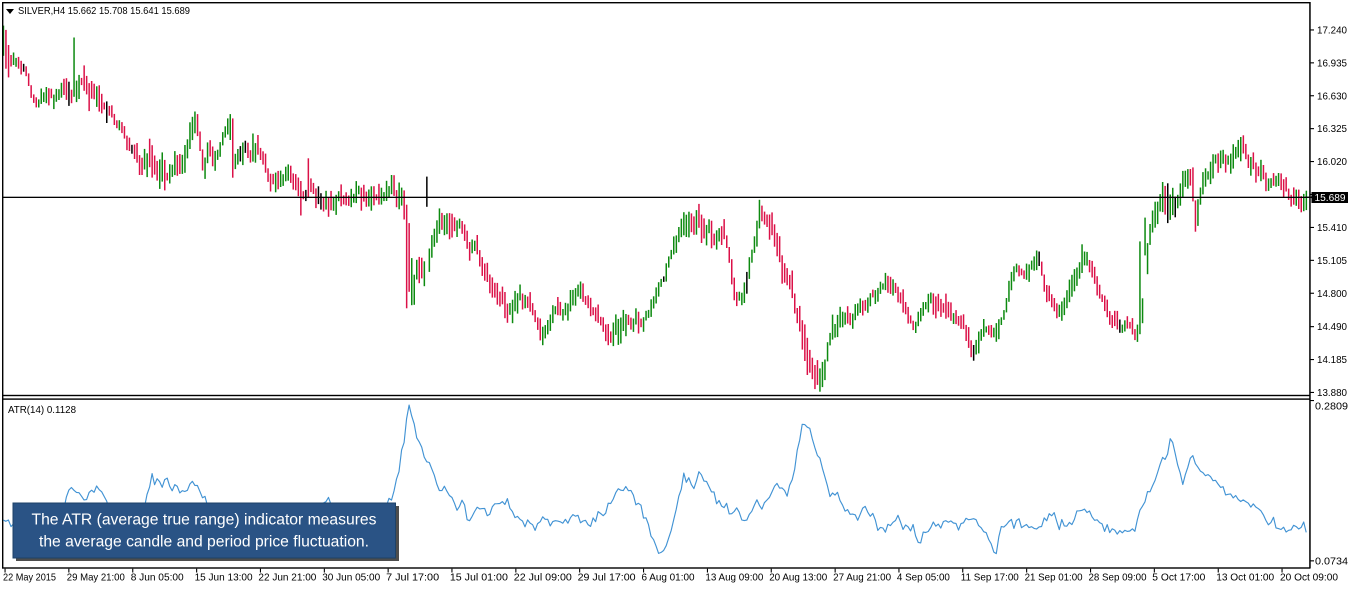  I want to click on svg-text: 15 Jul 01:00, so click(479, 578).